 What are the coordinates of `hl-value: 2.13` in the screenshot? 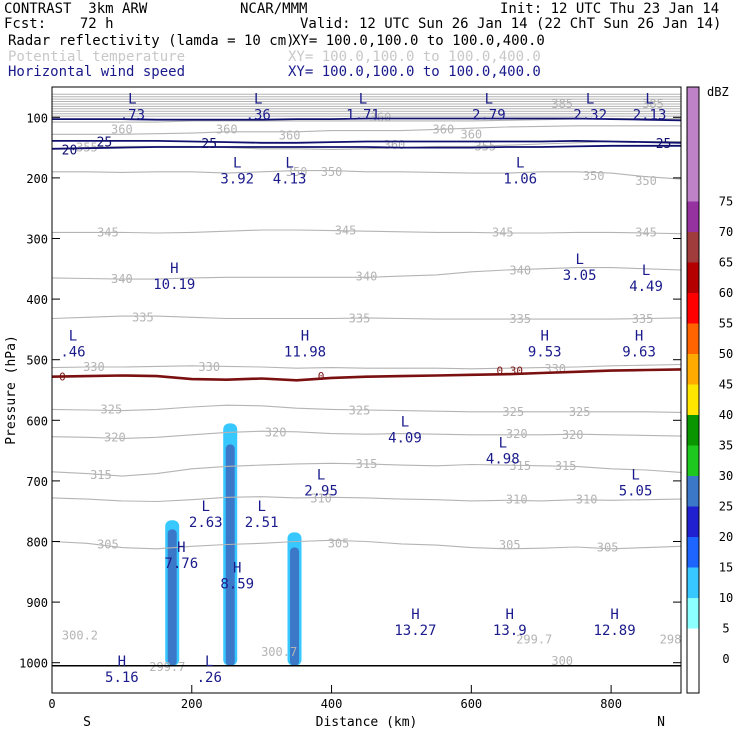 It's located at (650, 115).